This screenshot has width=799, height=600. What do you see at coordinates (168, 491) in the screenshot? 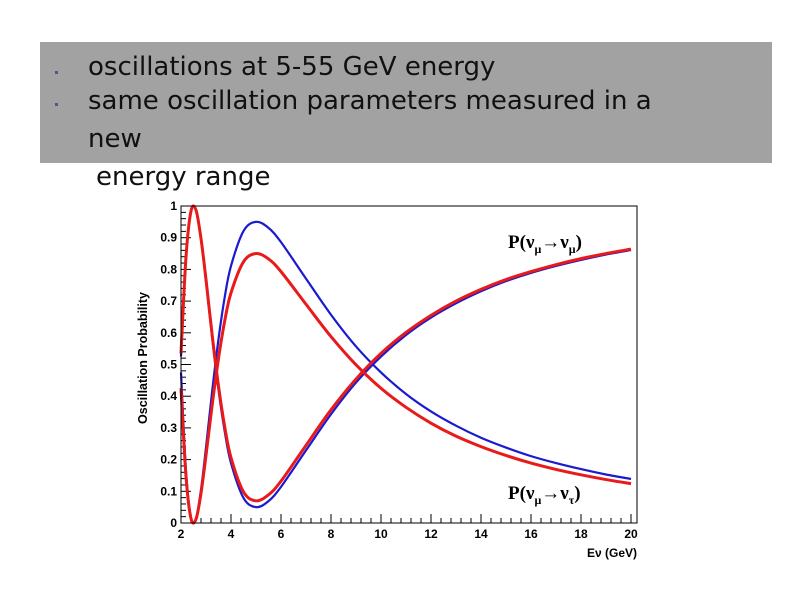
I see `y-tick-label: 0.1` at bounding box center [168, 491].